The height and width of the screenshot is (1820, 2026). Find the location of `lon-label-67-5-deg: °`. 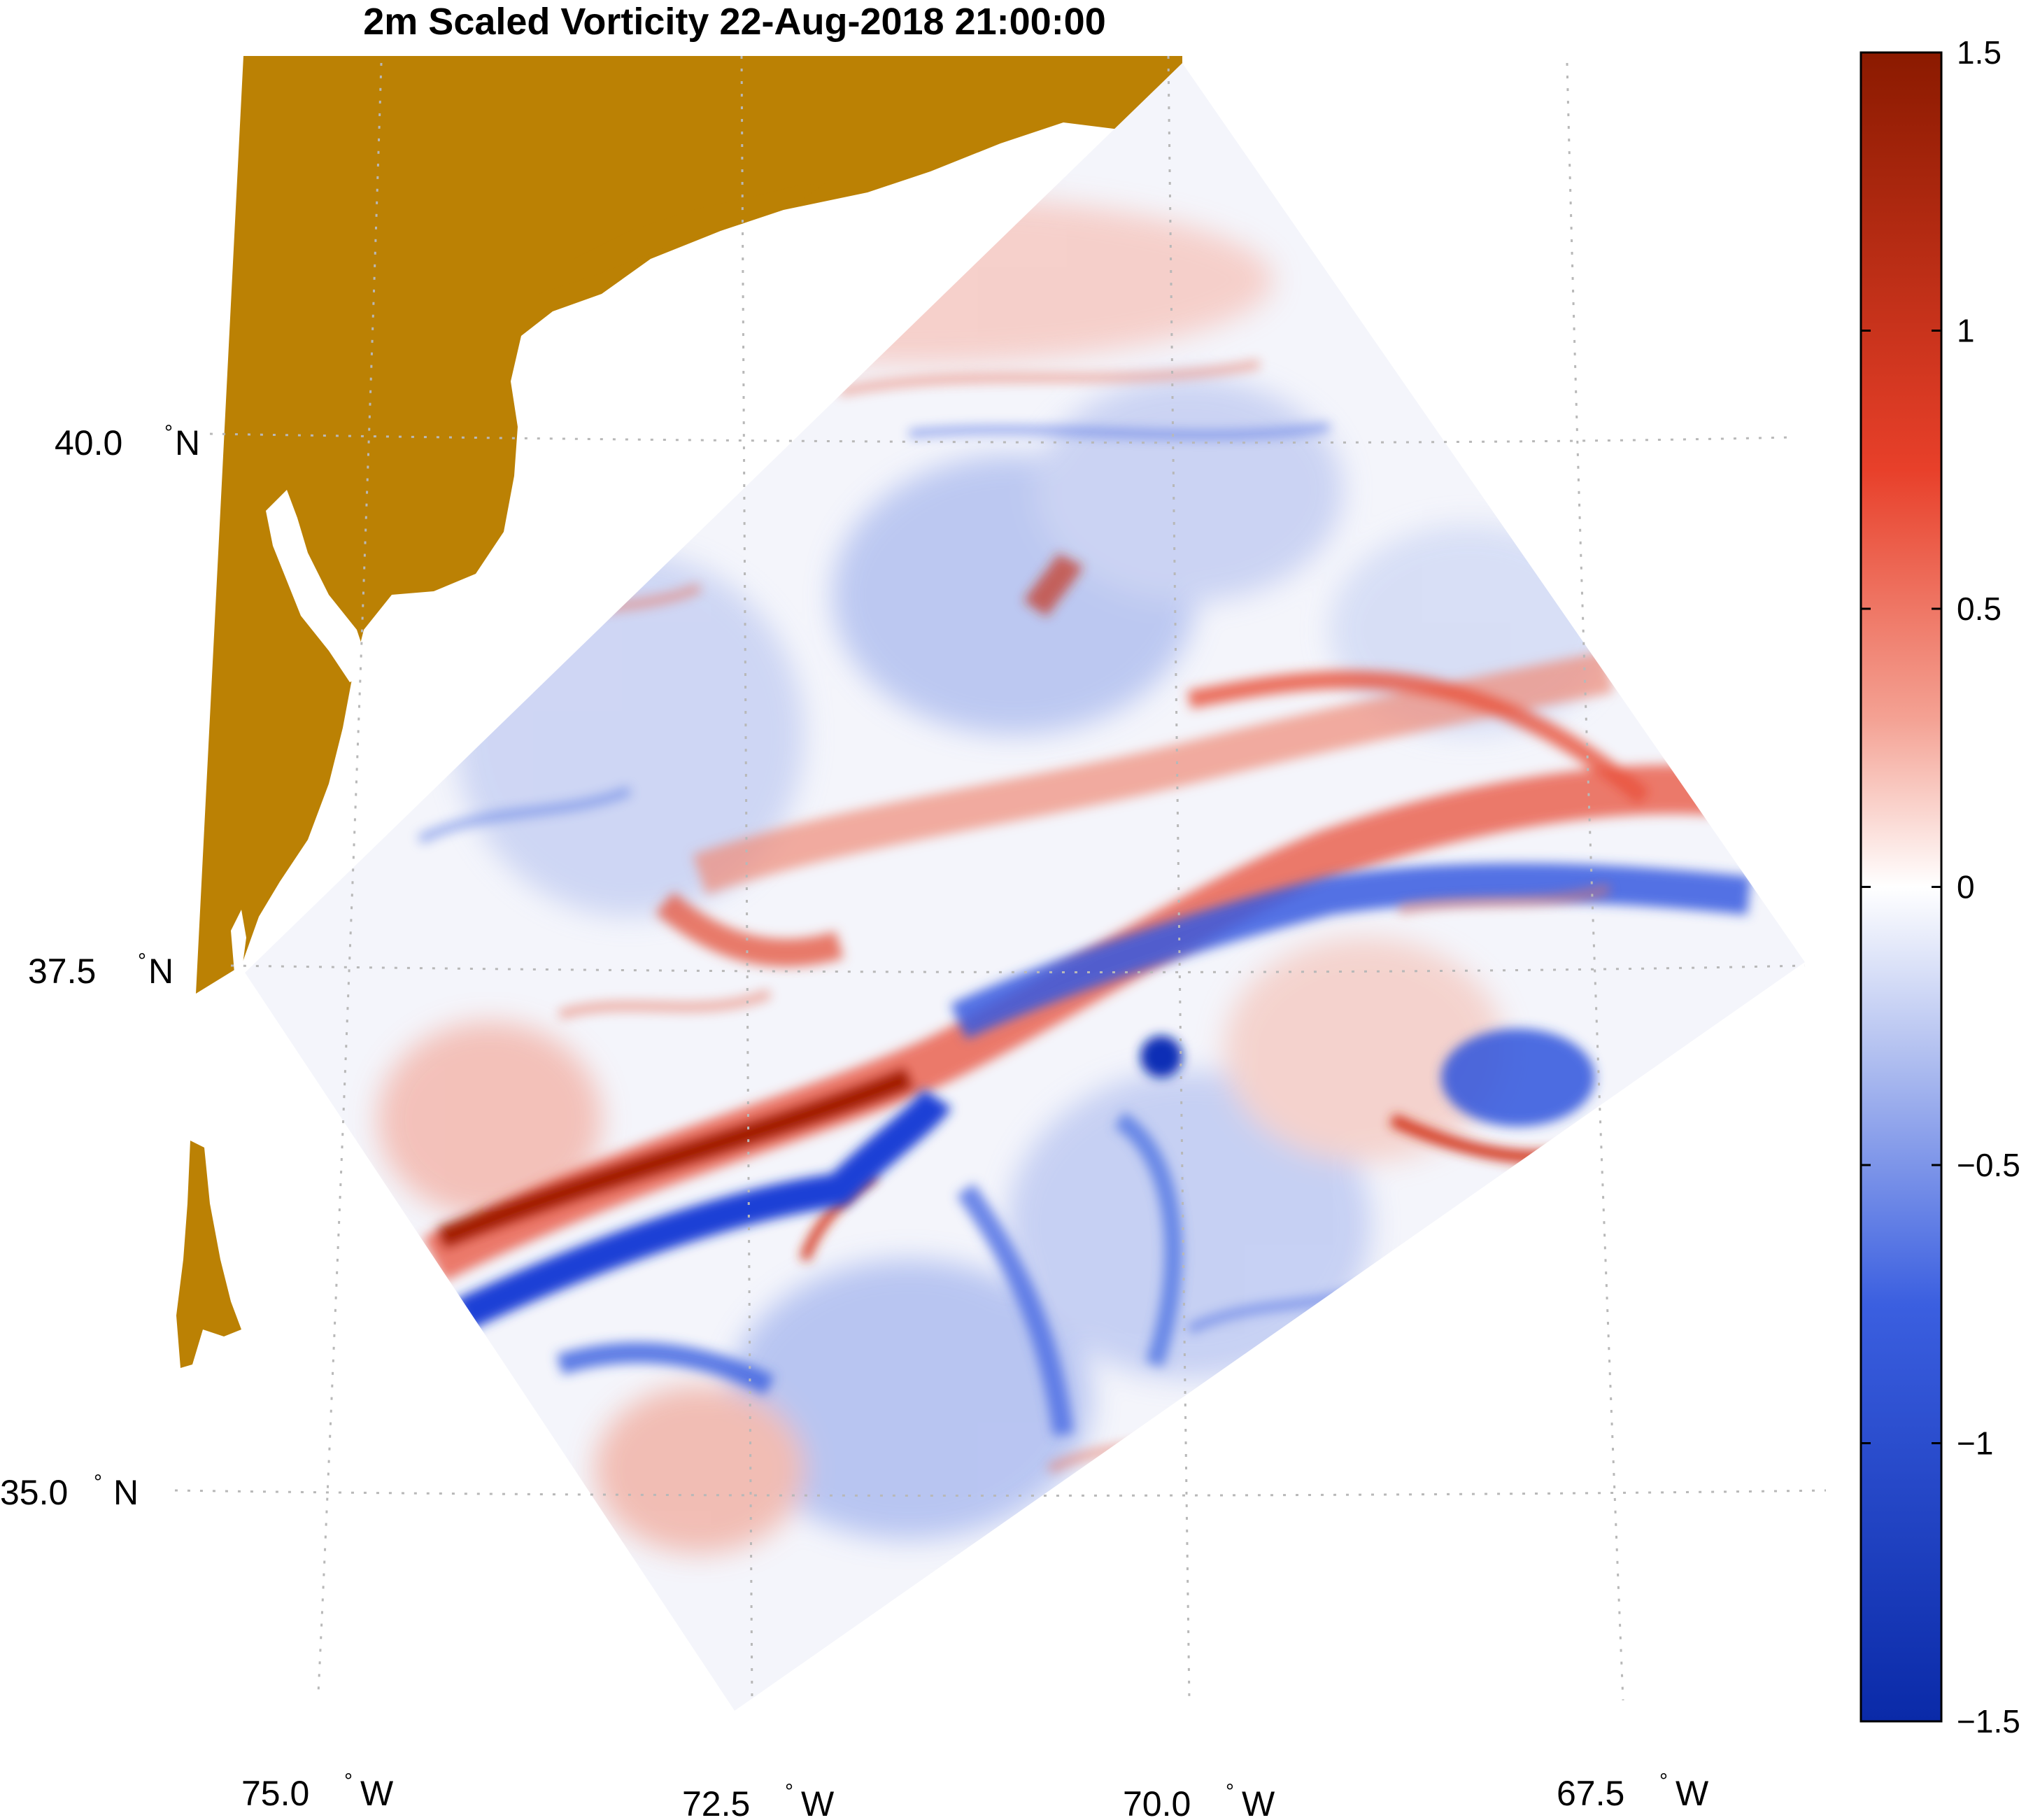

lon-label-67-5-deg: ° is located at coordinates (1663, 1781).